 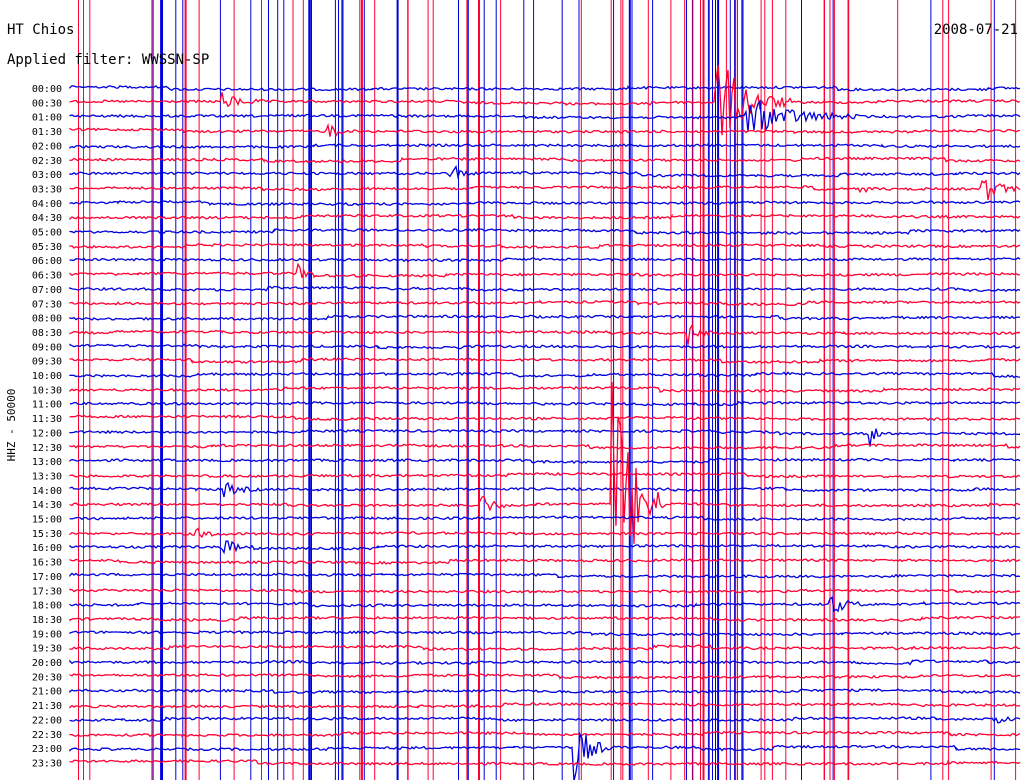 I want to click on time-label: 22:30, so click(x=47, y=735).